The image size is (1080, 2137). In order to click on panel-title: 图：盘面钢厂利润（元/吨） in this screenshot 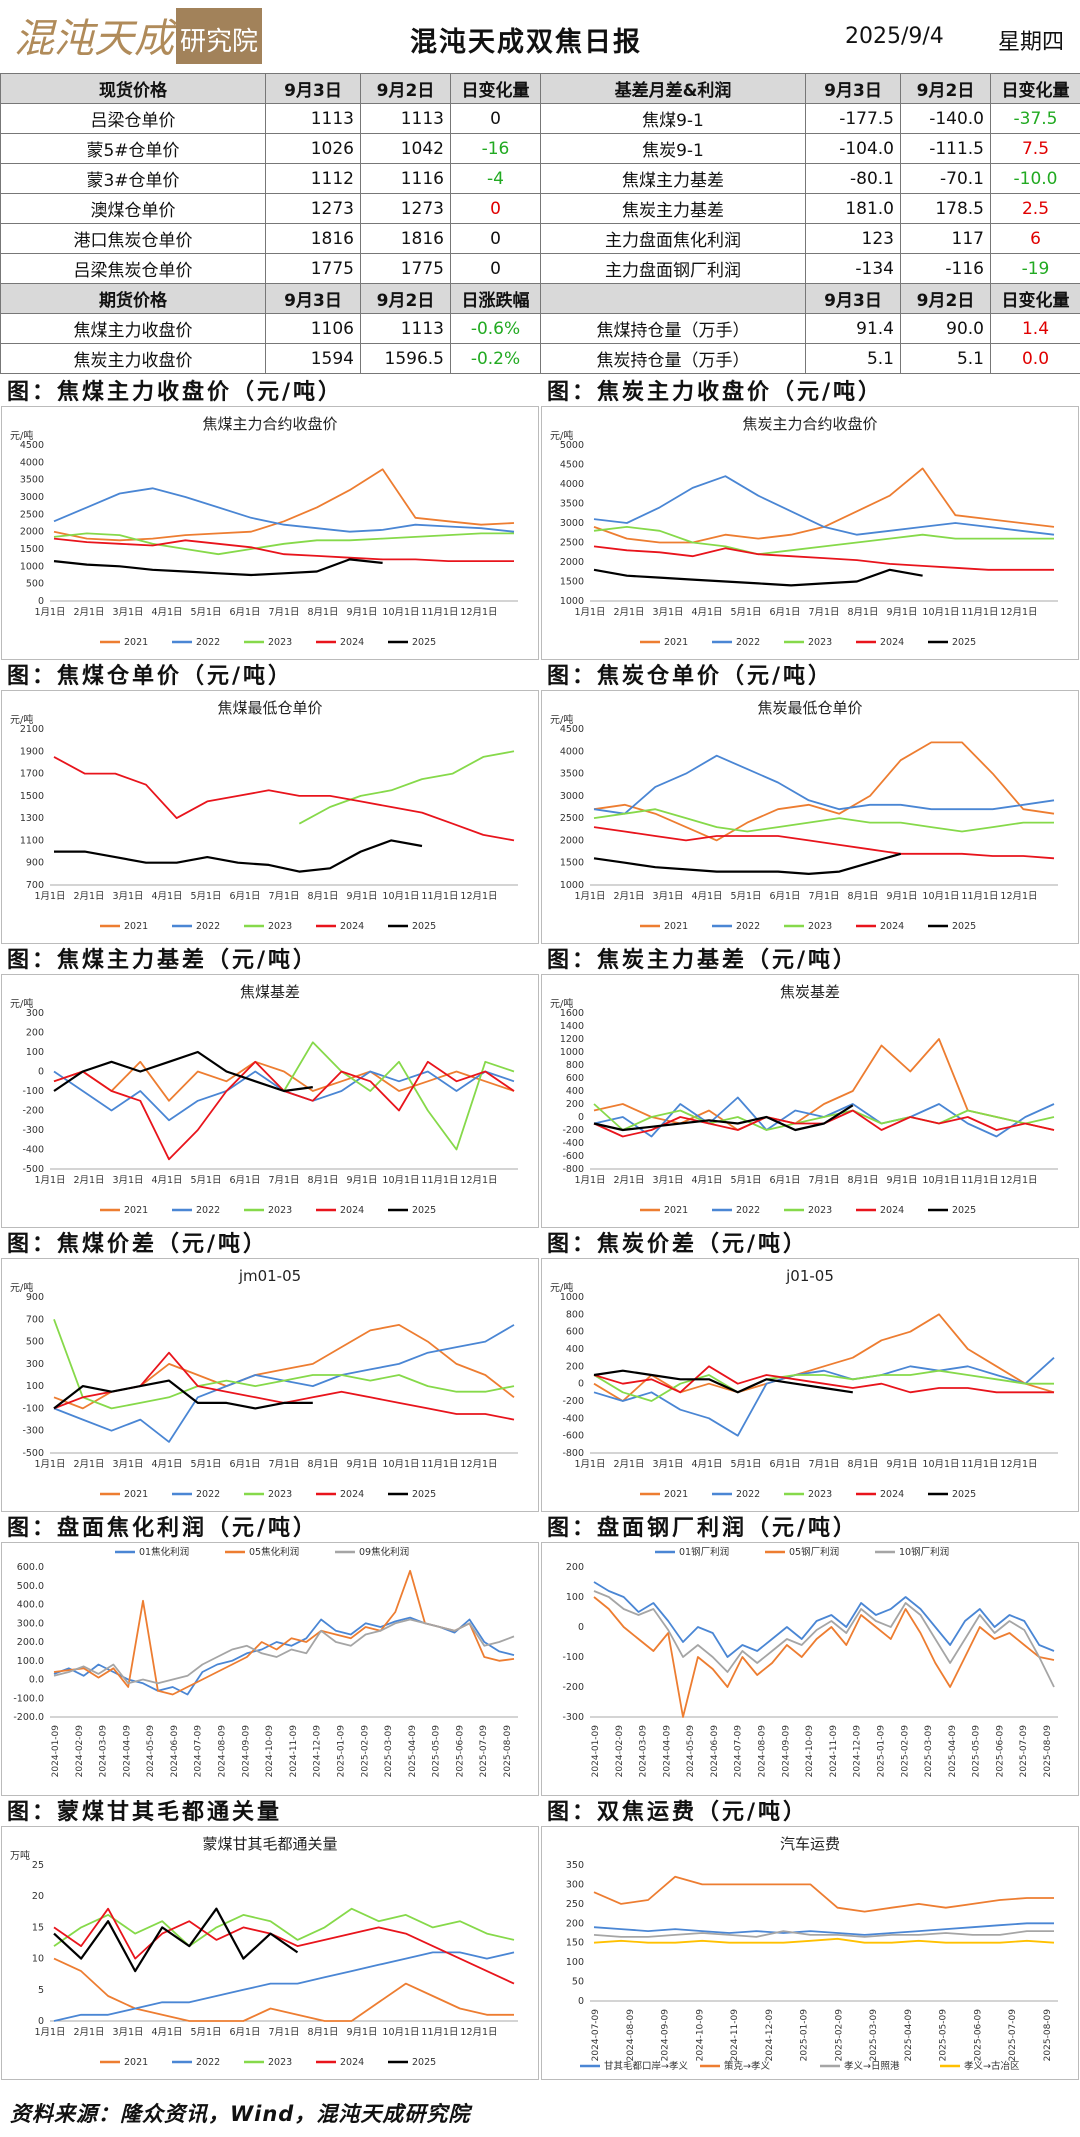, I will do `click(703, 1528)`.